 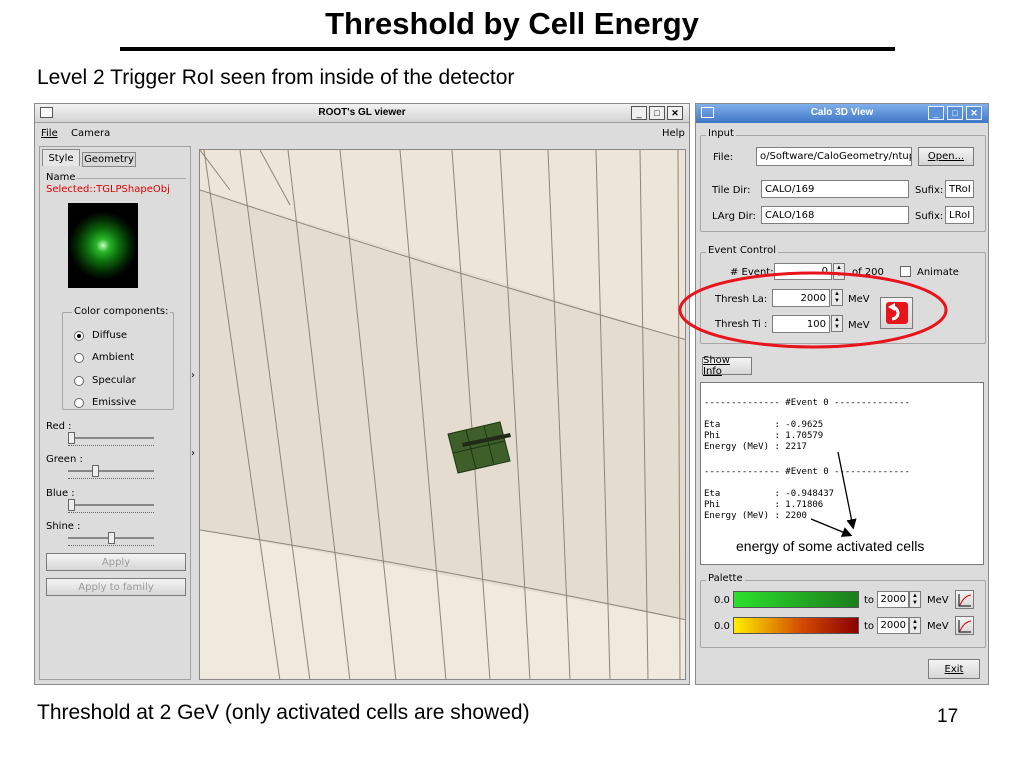 I want to click on palette-min-green: 0.0, so click(x=722, y=600).